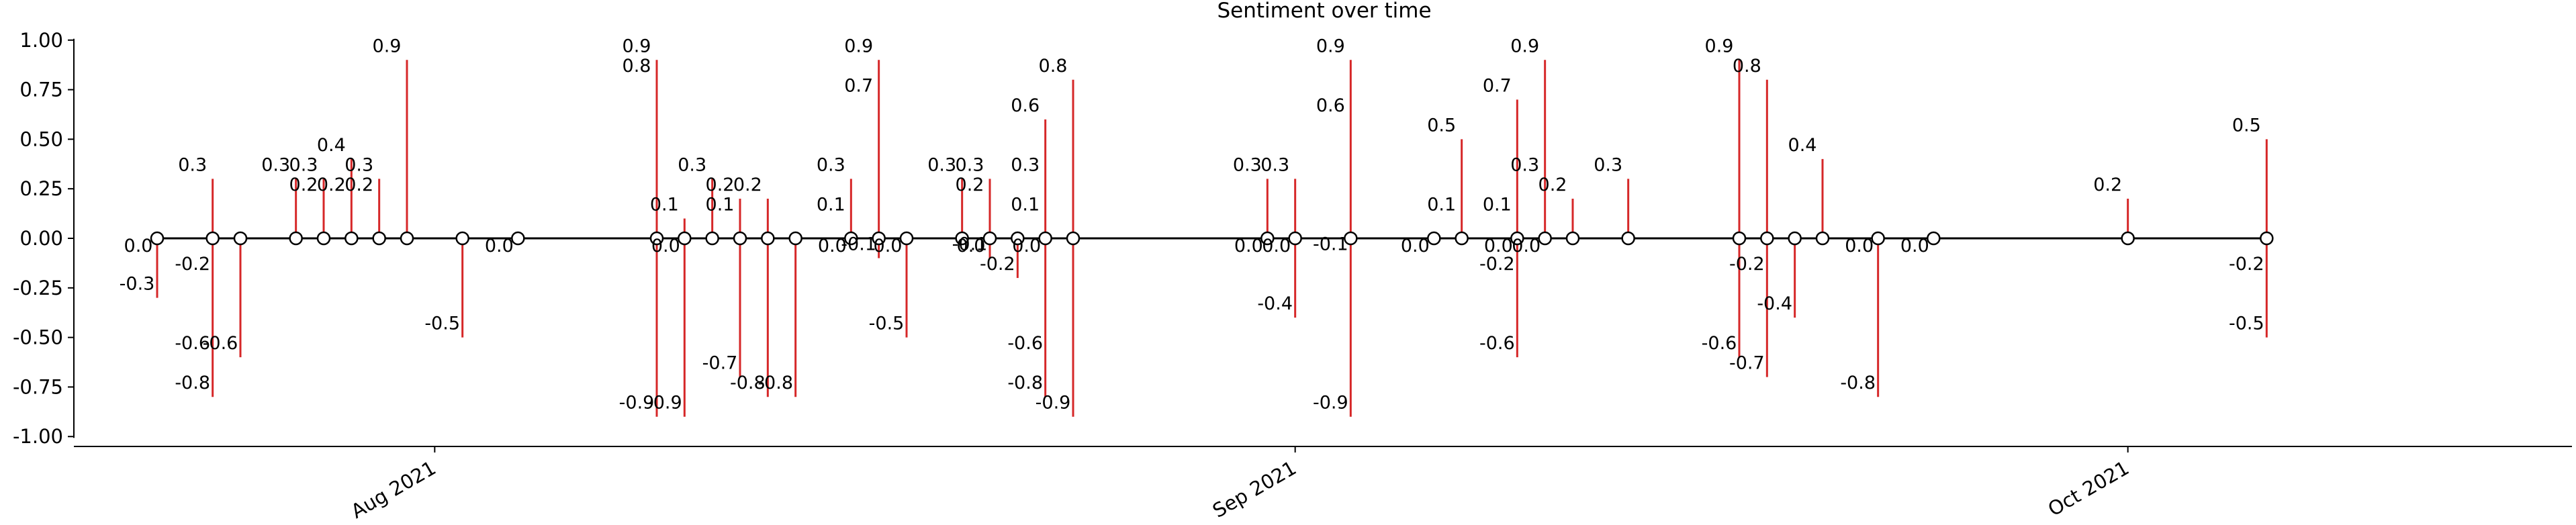 This screenshot has height=525, width=2576. Describe the element at coordinates (38, 337) in the screenshot. I see `y-tick-label: -0.50` at that location.